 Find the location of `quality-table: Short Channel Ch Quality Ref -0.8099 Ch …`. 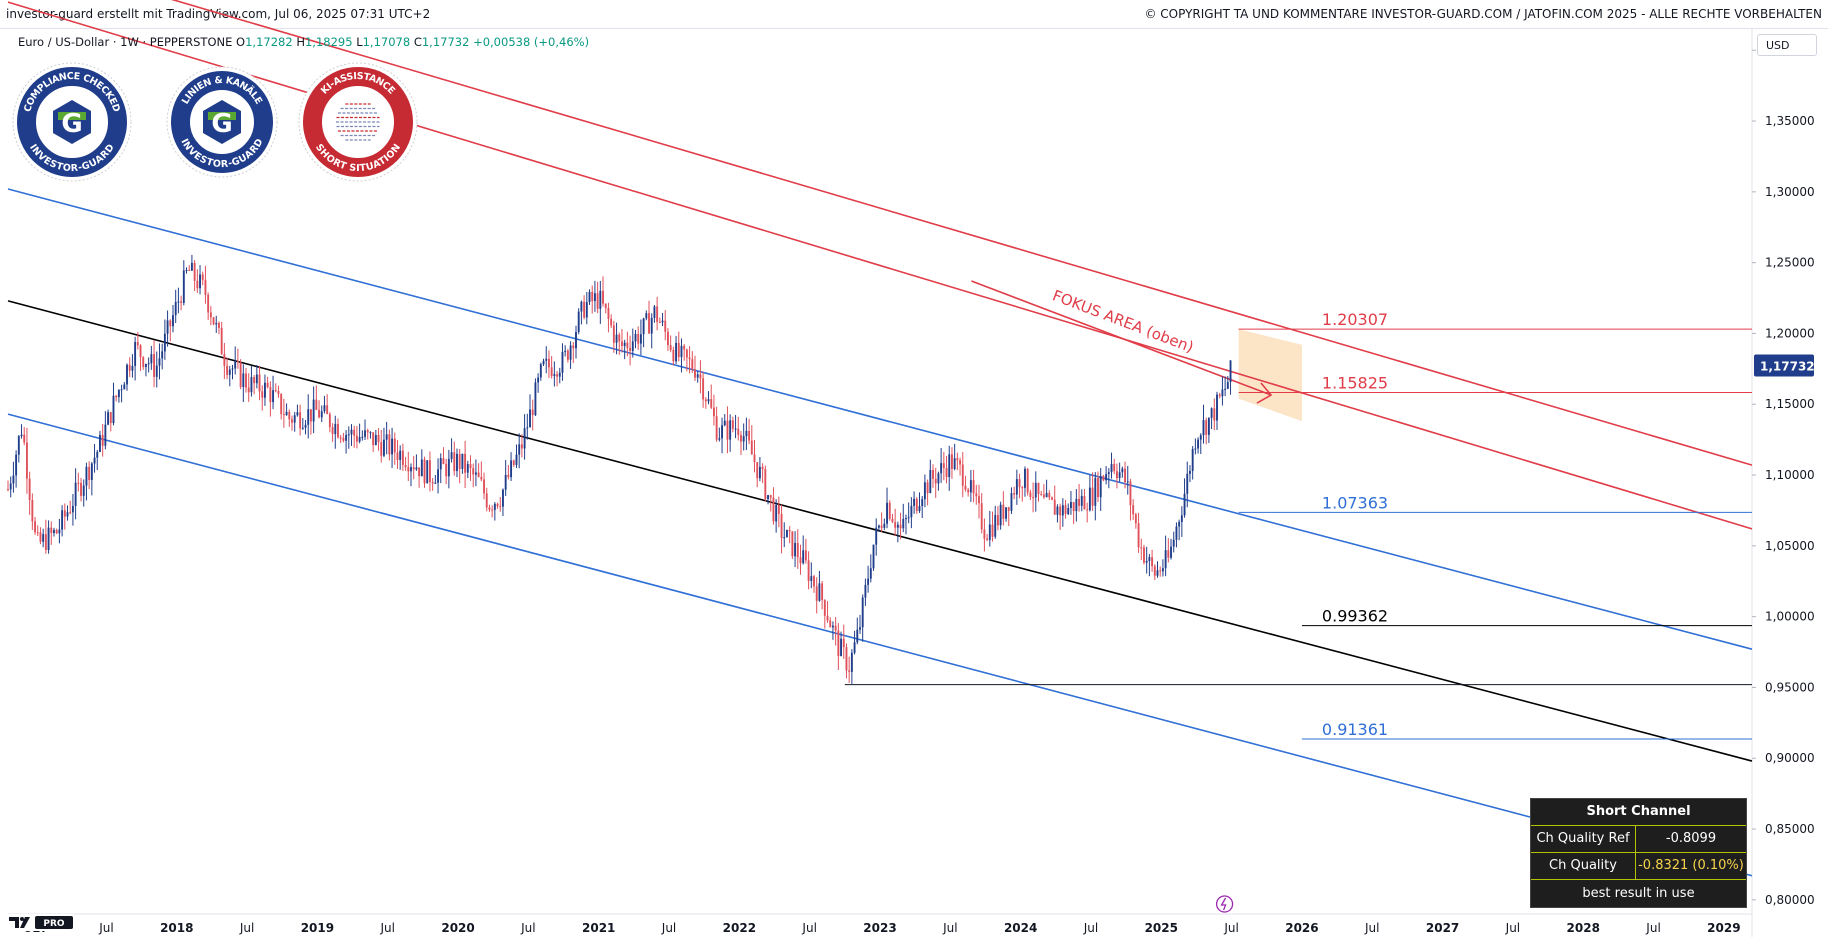

quality-table: Short Channel Ch Quality Ref -0.8099 Ch … is located at coordinates (1638, 853).